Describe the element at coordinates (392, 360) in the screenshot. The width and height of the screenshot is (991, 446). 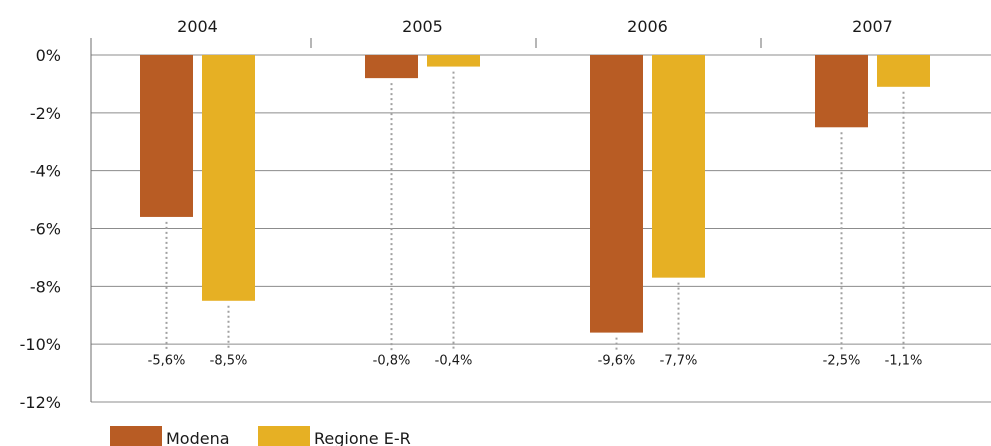
I see `data-label: -0,8%` at that location.